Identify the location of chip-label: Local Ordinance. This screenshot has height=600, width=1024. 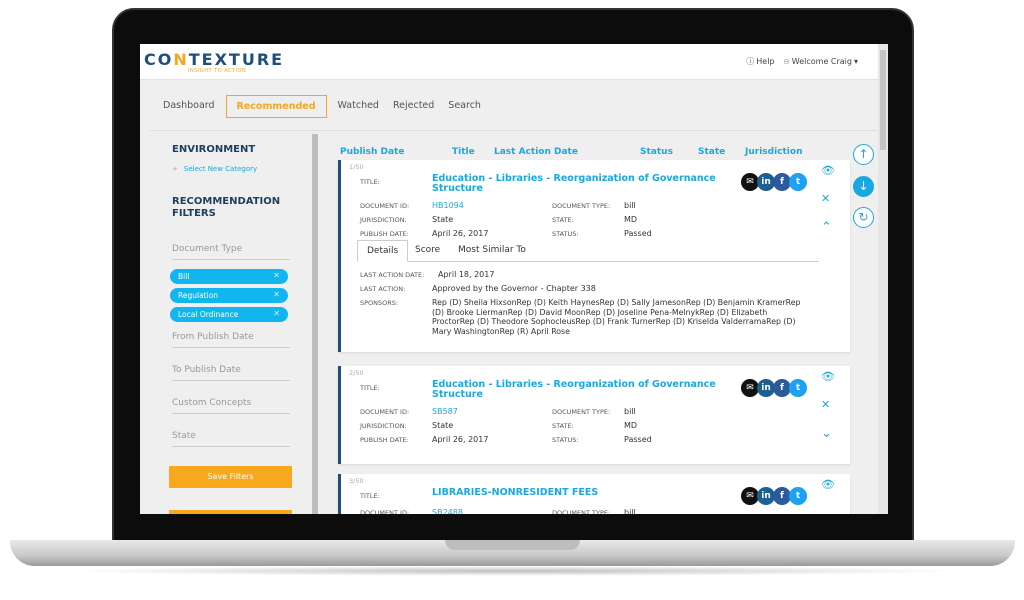
(208, 314).